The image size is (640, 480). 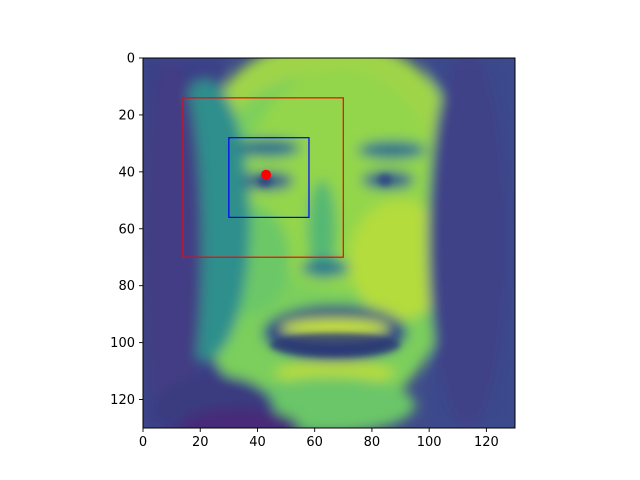 What do you see at coordinates (314, 442) in the screenshot?
I see `x-tick-label: 60` at bounding box center [314, 442].